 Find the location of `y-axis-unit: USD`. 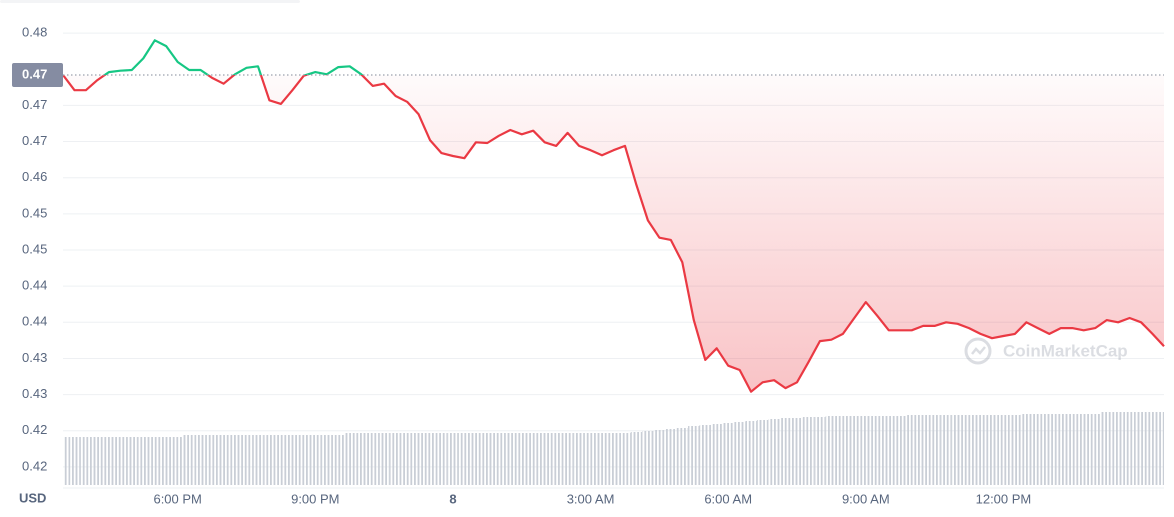

y-axis-unit: USD is located at coordinates (32, 497).